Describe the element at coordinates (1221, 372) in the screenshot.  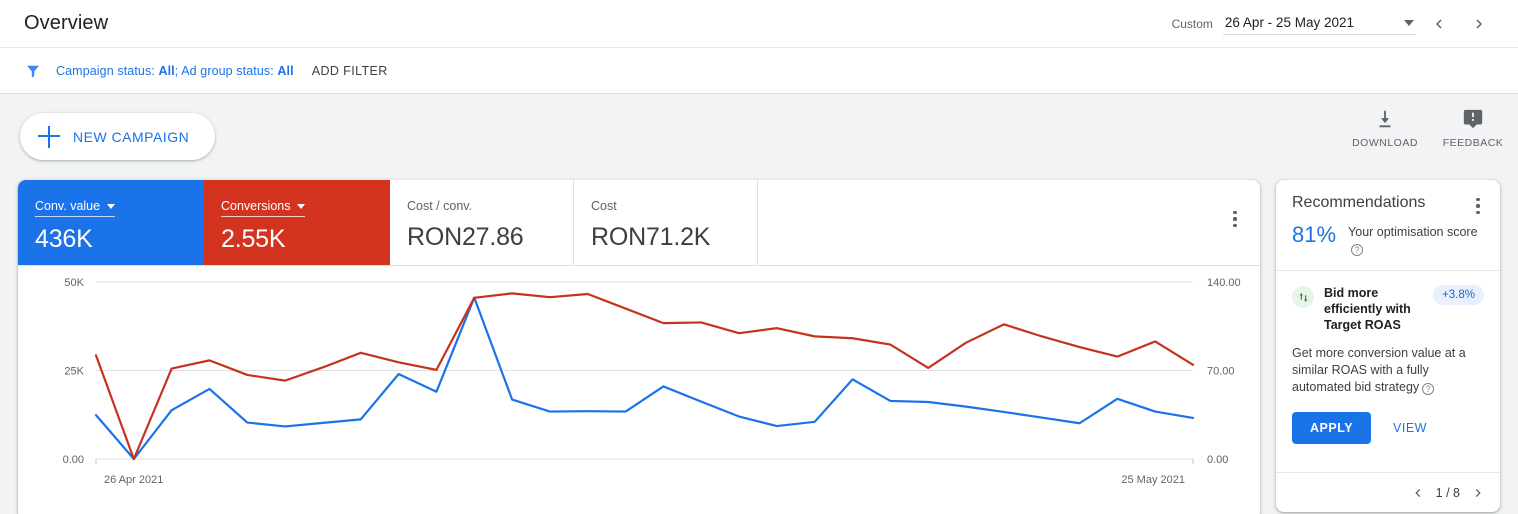
I see `svg-text: 70.00` at that location.